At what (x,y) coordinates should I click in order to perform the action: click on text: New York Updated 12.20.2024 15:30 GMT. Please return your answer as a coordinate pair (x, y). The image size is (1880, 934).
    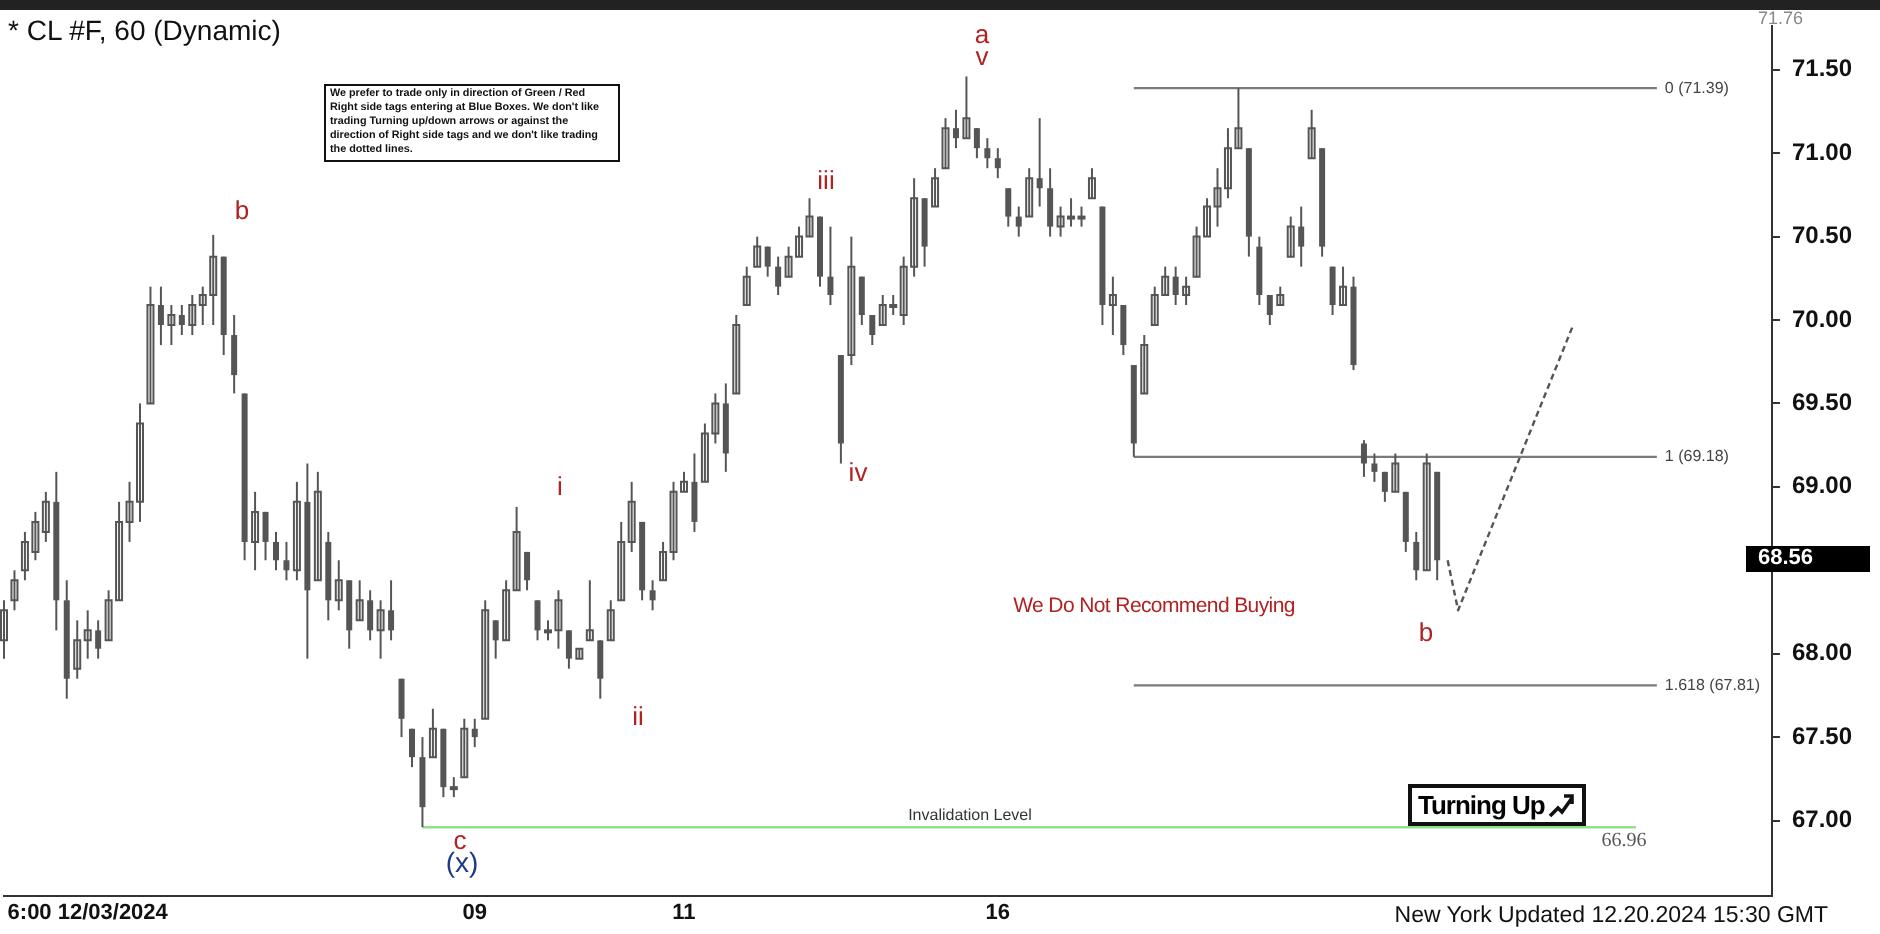
    Looking at the image, I should click on (1611, 916).